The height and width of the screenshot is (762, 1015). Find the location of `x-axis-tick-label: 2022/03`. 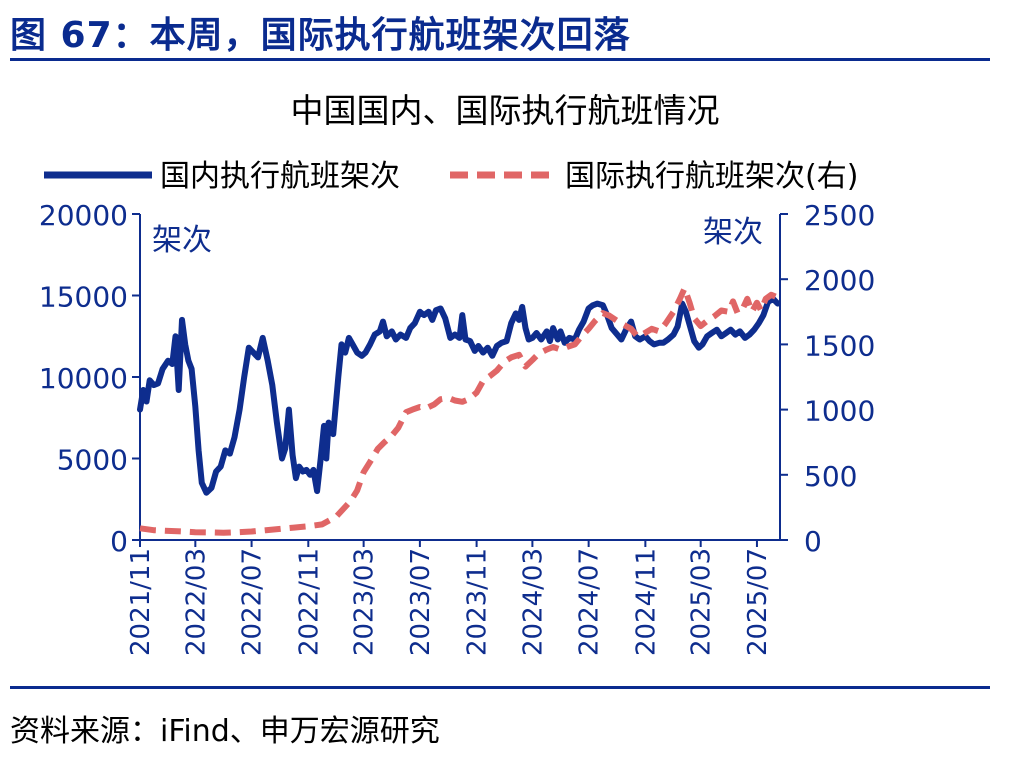

x-axis-tick-label: 2022/03 is located at coordinates (196, 602).